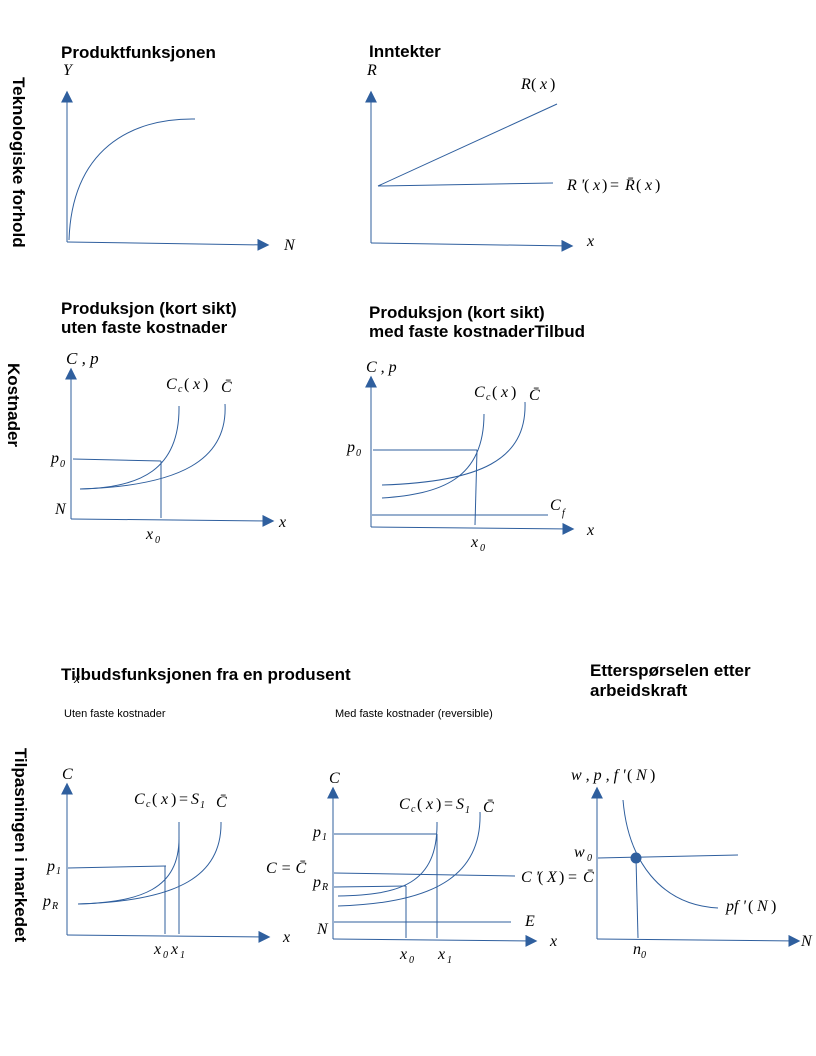 This screenshot has width=816, height=1056. What do you see at coordinates (457, 312) in the screenshot?
I see `title-short-run-fixed-1: Produksjon (kort sikt)` at bounding box center [457, 312].